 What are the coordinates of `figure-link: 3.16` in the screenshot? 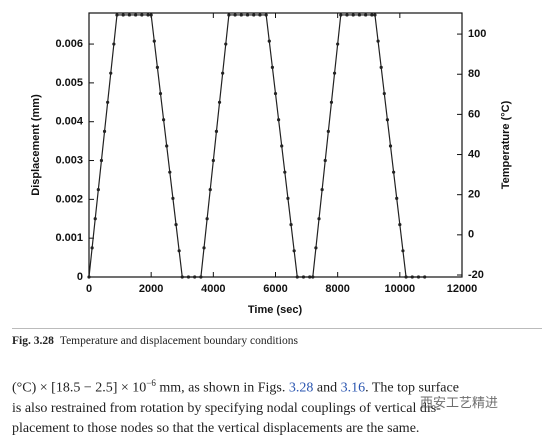 It's located at (353, 388).